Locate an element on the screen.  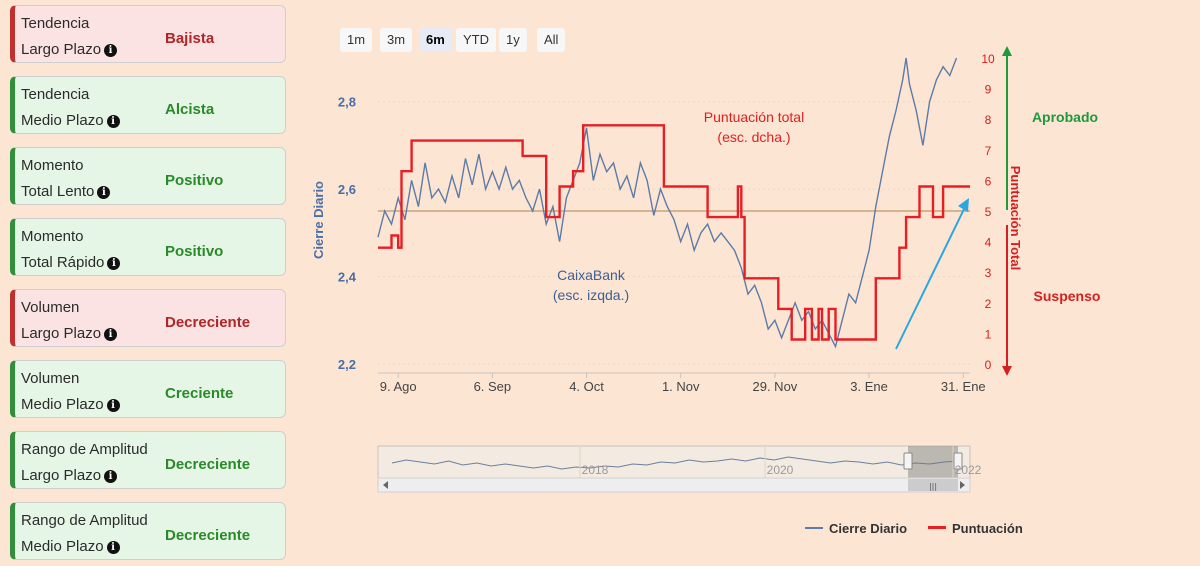
navigator-series-line is located at coordinates (675, 463).